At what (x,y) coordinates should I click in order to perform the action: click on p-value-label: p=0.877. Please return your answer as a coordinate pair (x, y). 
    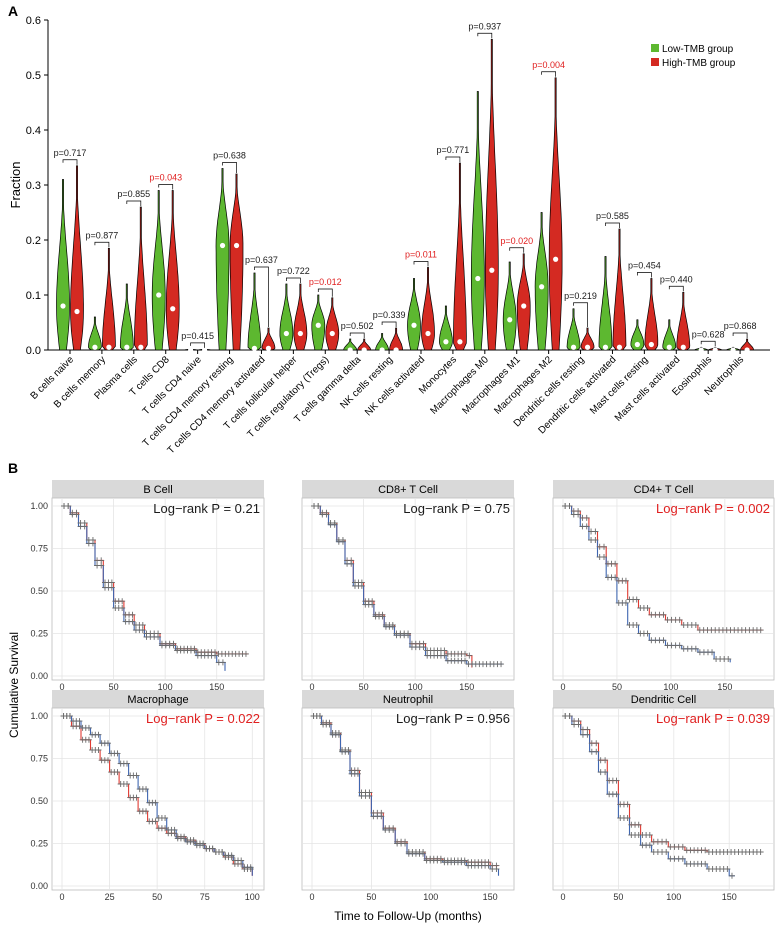
    Looking at the image, I should click on (102, 235).